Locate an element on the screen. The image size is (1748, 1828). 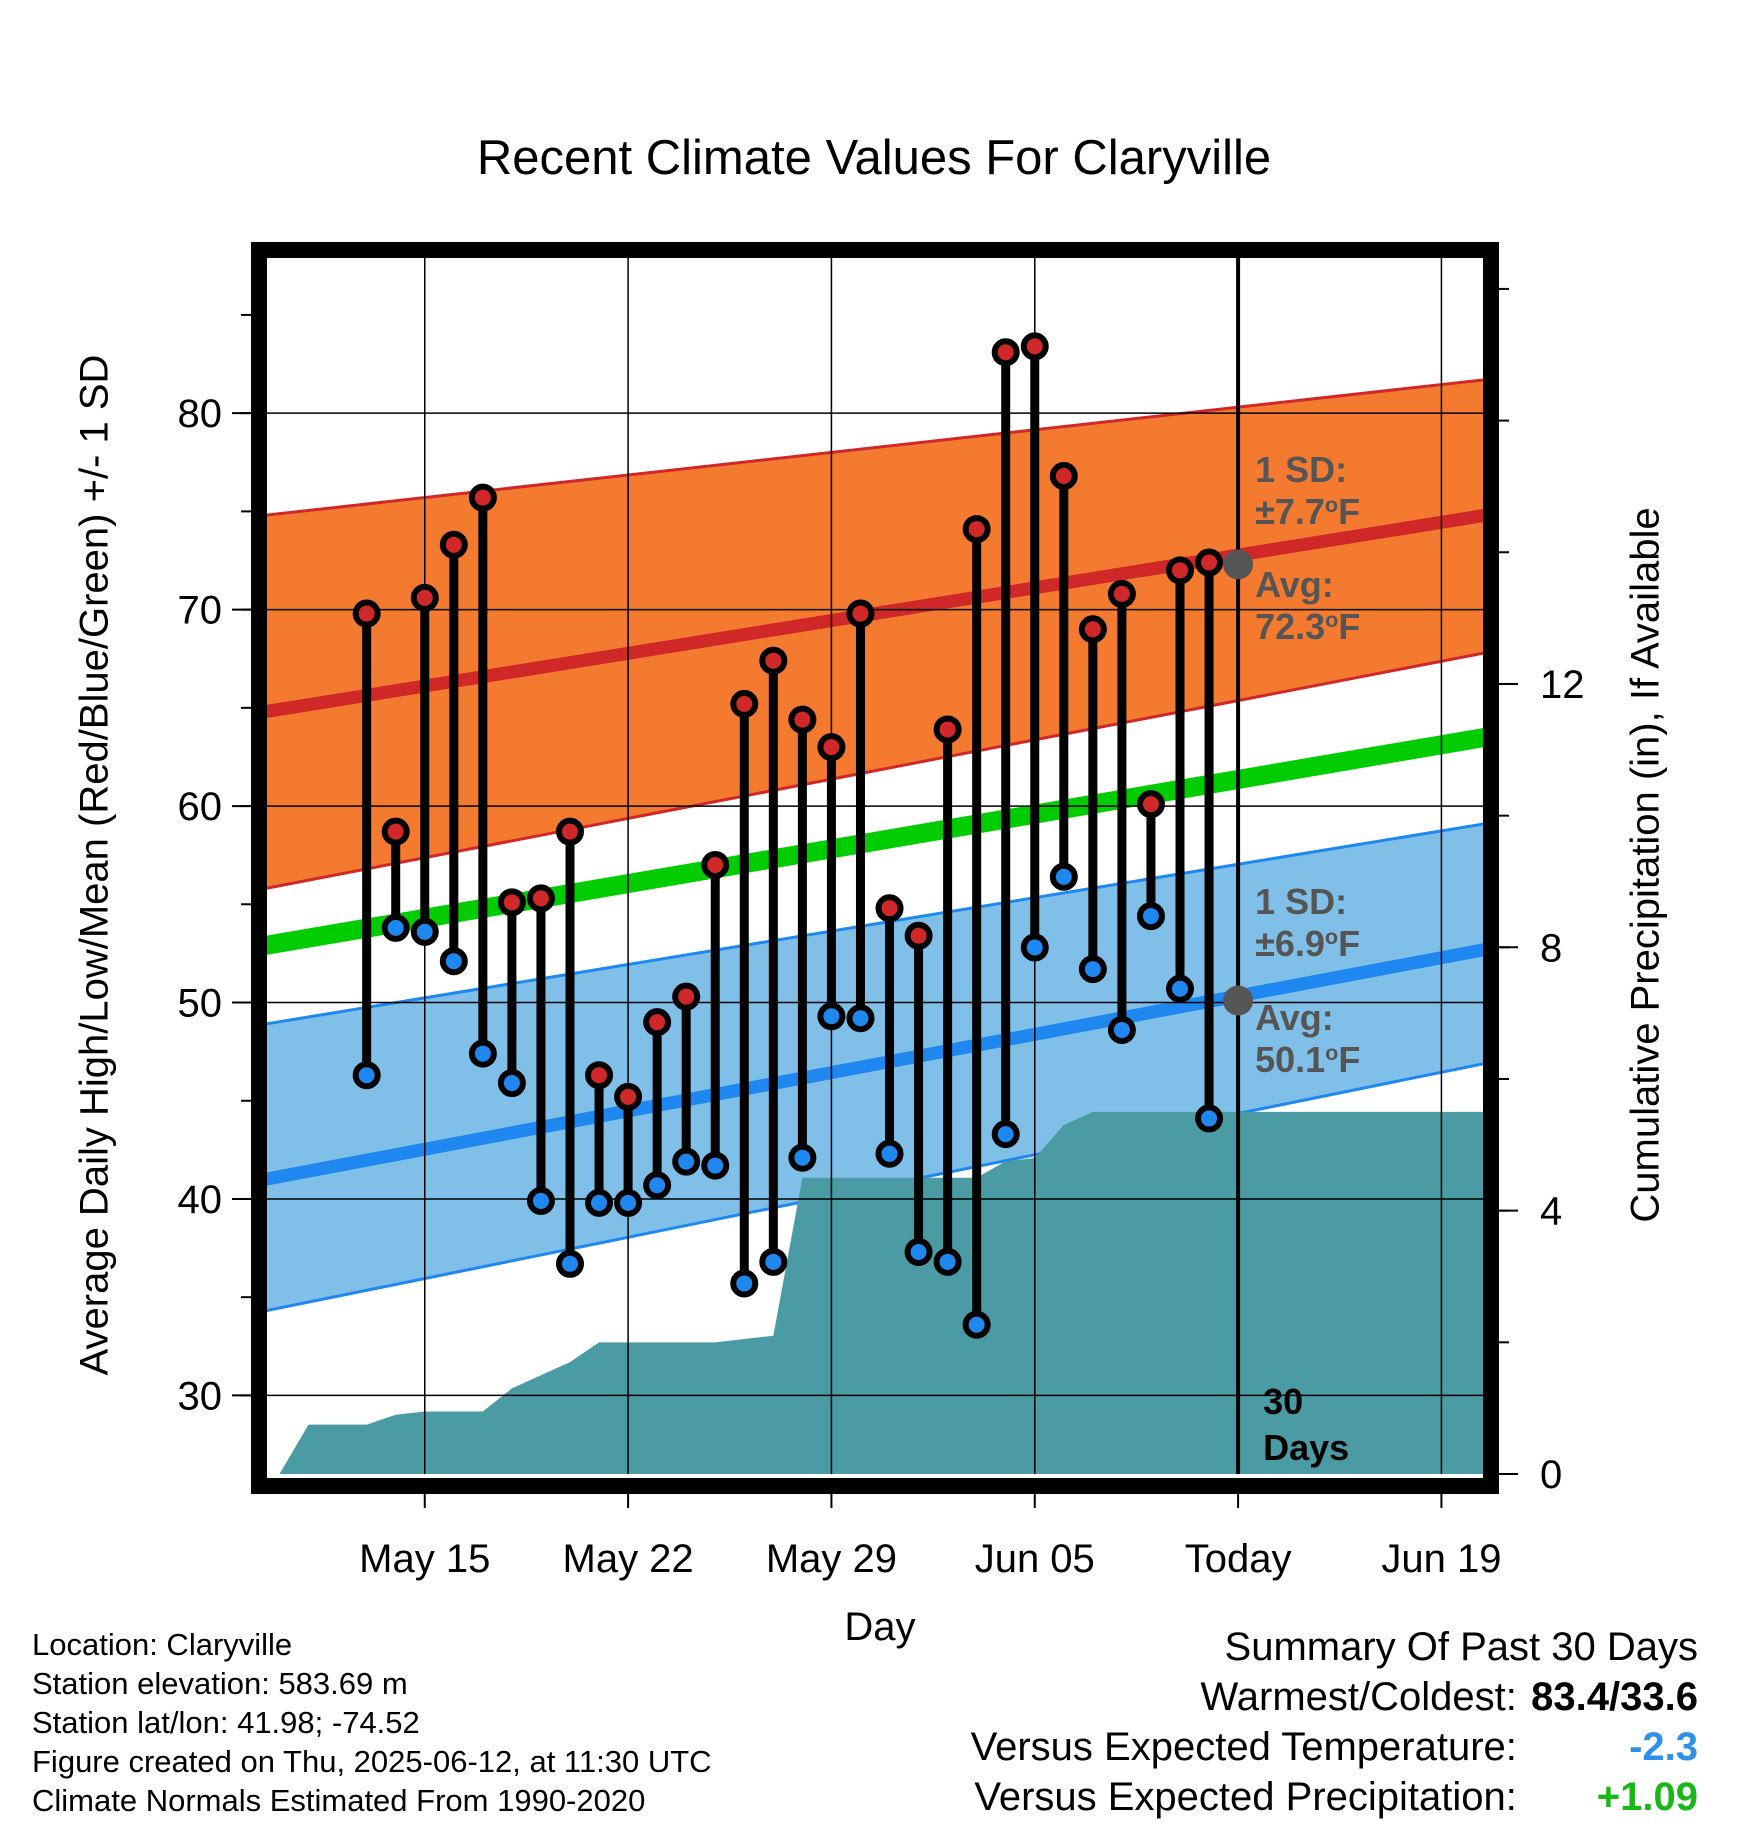
elevation-text: Station elevation: 583.69 m is located at coordinates (220, 1683).